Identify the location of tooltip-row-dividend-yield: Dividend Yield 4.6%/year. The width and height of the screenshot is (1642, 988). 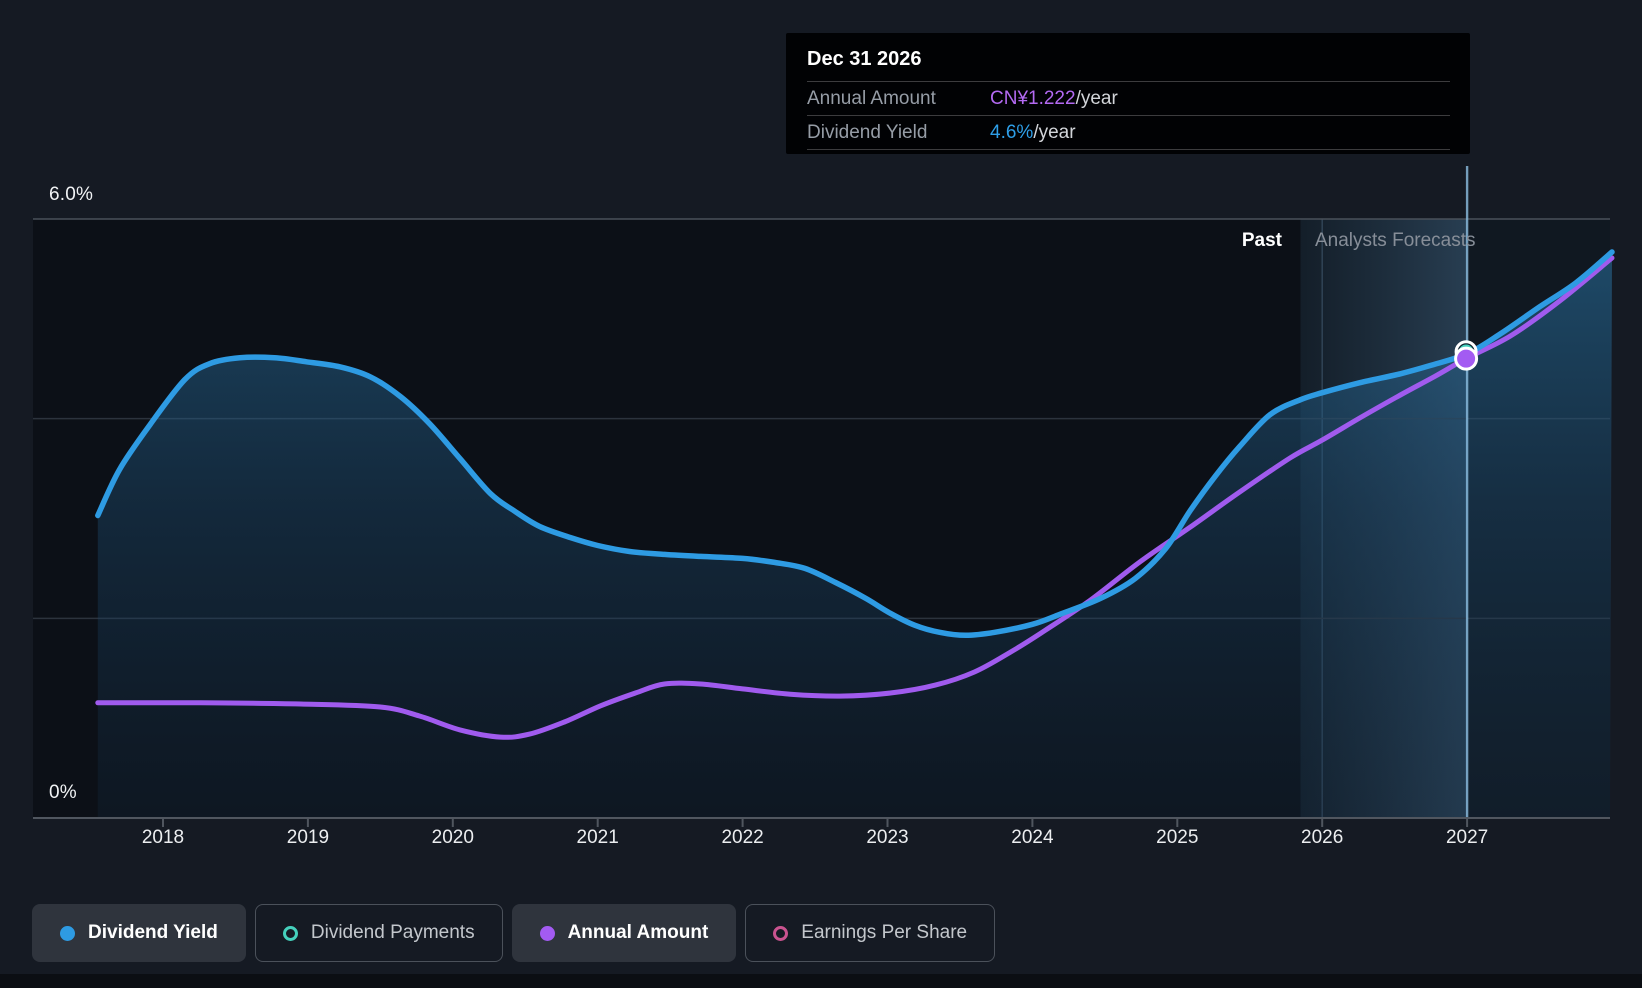
(1128, 132).